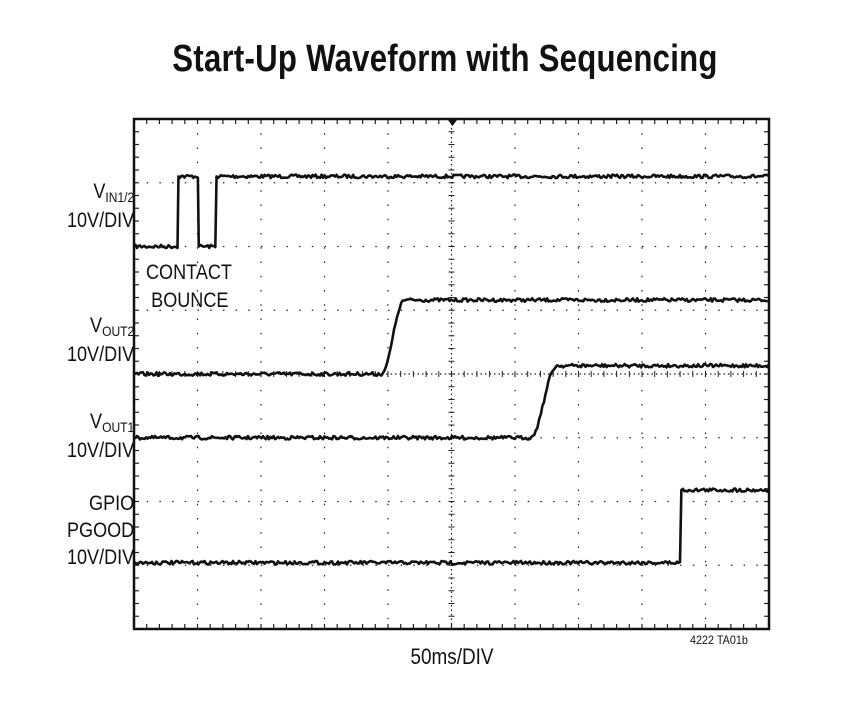 The height and width of the screenshot is (705, 847). Describe the element at coordinates (100, 354) in the screenshot. I see `vout2-scale: 10V/DIV` at that location.